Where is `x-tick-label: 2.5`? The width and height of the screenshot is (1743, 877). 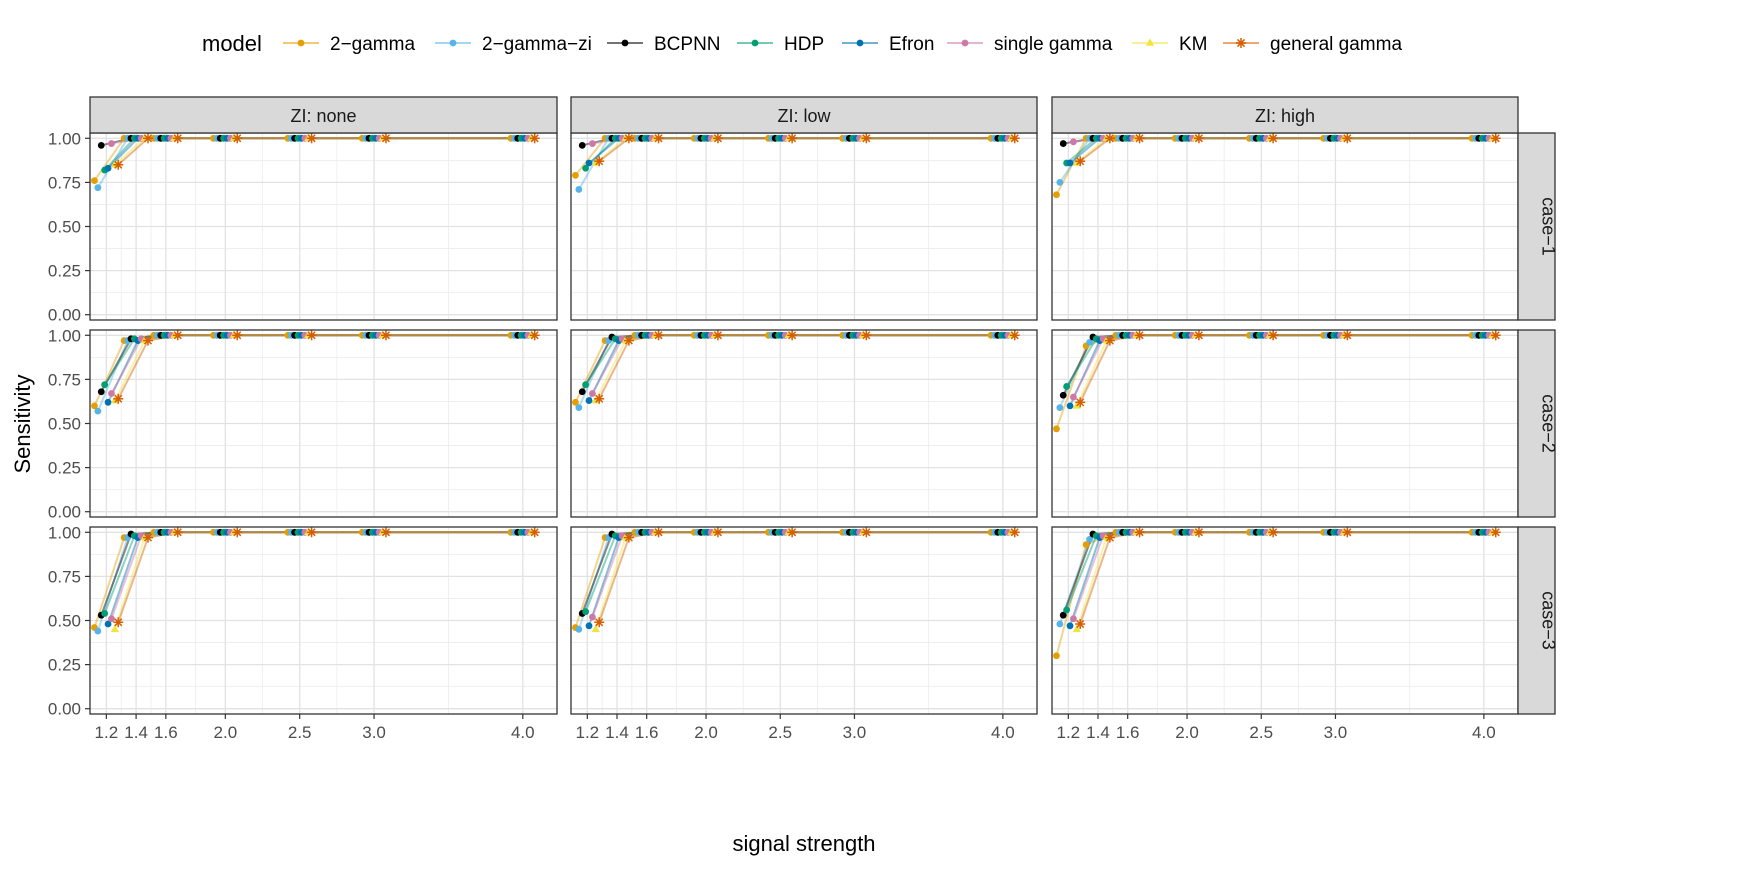 x-tick-label: 2.5 is located at coordinates (300, 732).